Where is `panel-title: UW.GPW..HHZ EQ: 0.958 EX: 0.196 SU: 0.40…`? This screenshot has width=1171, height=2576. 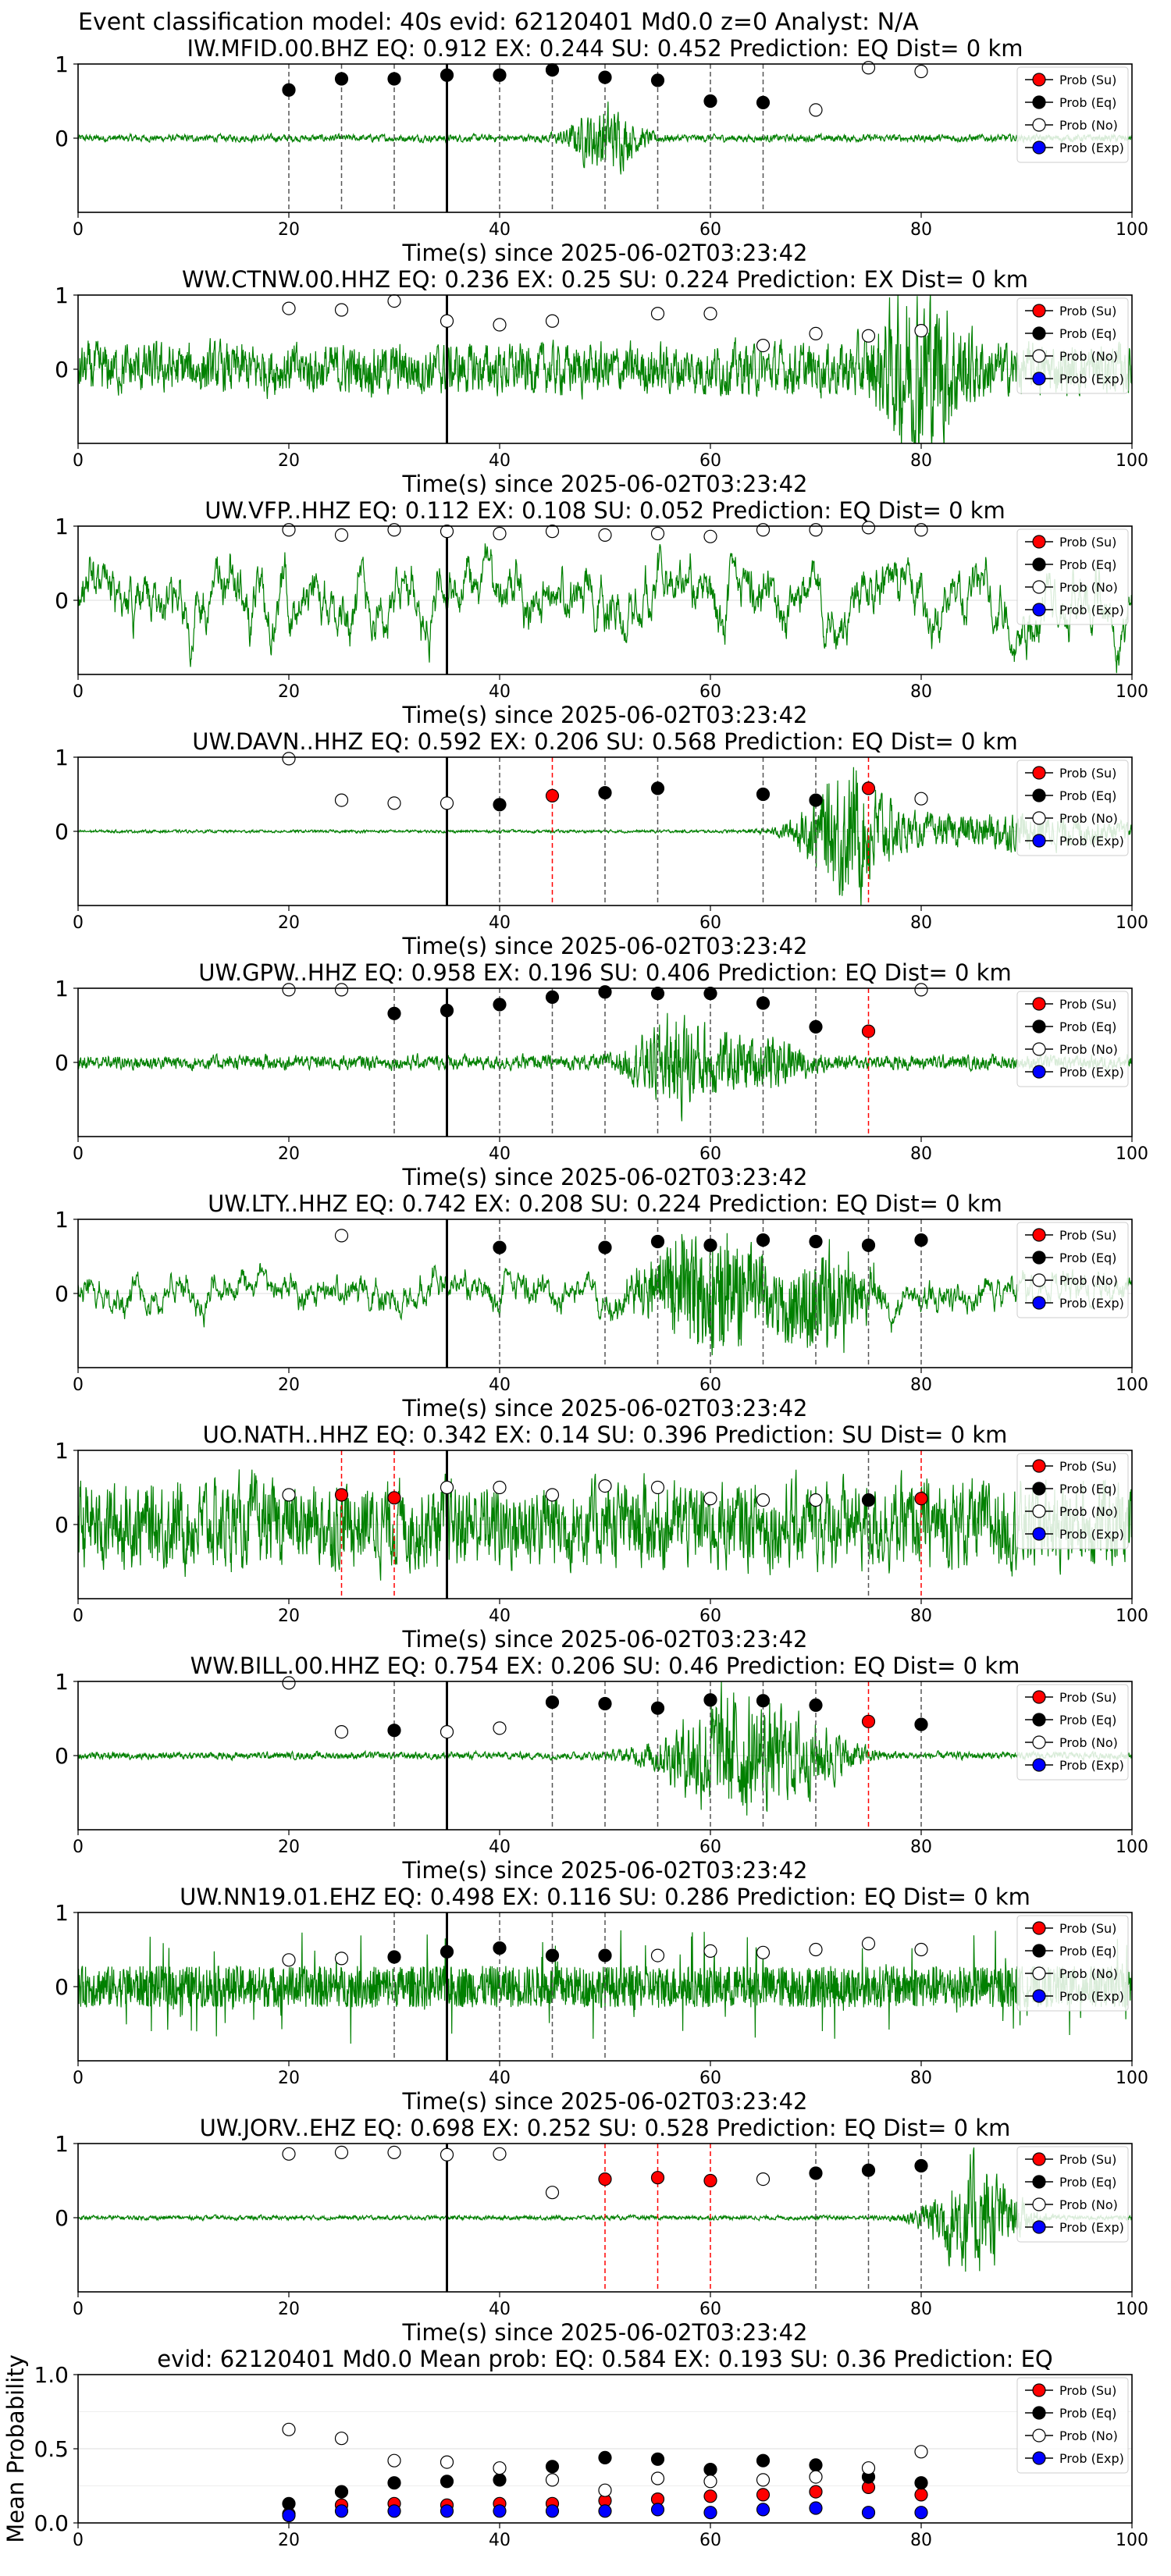
panel-title: UW.GPW..HHZ EQ: 0.958 EX: 0.196 SU: 0.40… is located at coordinates (604, 972).